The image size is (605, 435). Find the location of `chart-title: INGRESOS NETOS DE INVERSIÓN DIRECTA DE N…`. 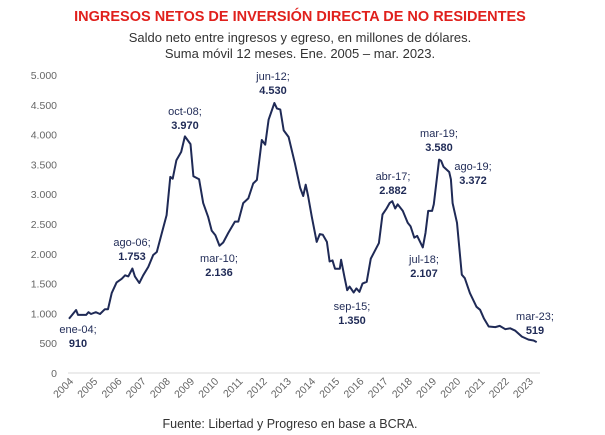

chart-title: INGRESOS NETOS DE INVERSIÓN DIRECTA DE N… is located at coordinates (300, 16).